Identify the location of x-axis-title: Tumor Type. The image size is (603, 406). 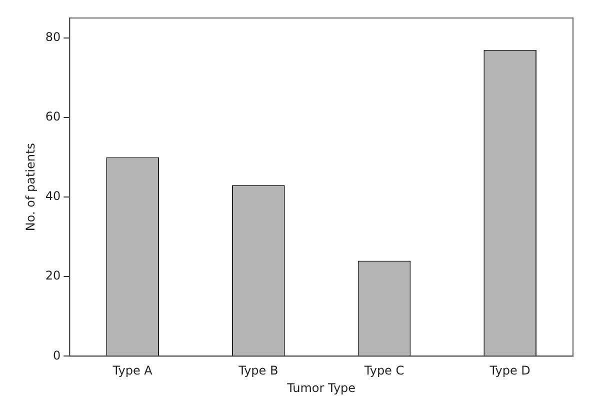
(321, 387).